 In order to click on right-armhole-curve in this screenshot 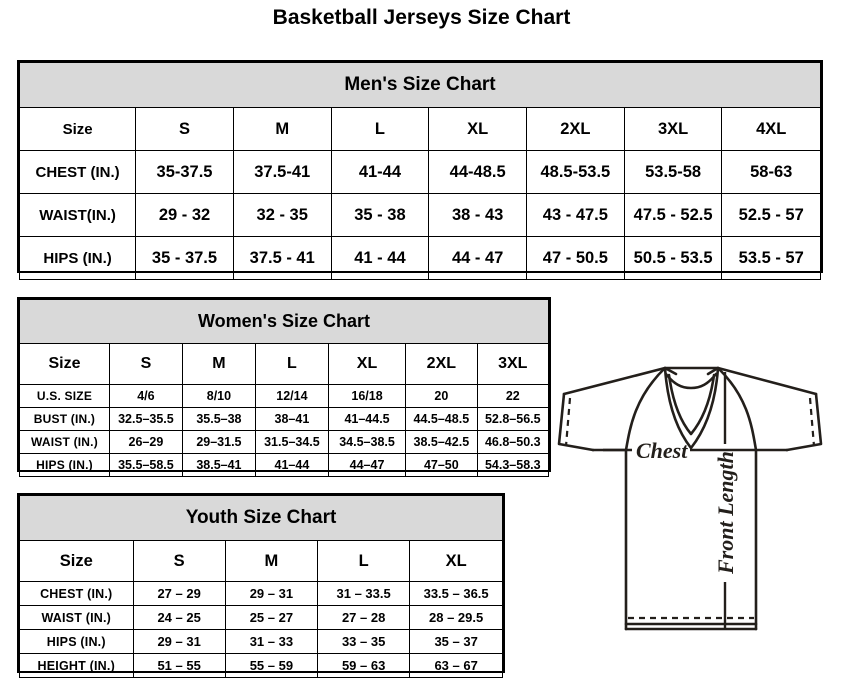, I will do `click(752, 409)`.